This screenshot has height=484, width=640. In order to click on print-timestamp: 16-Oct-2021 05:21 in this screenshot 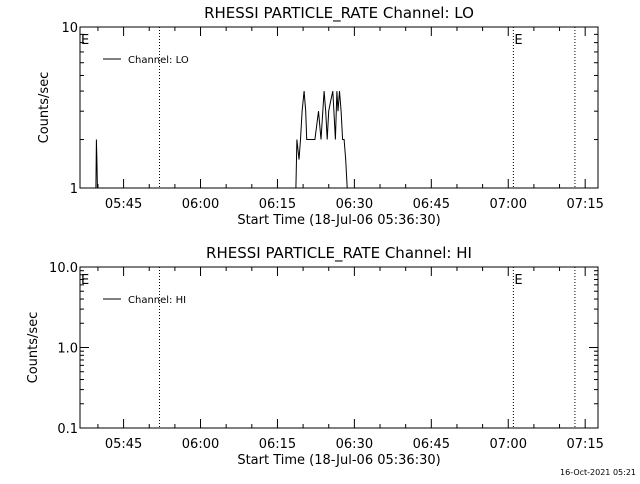, I will do `click(598, 472)`.